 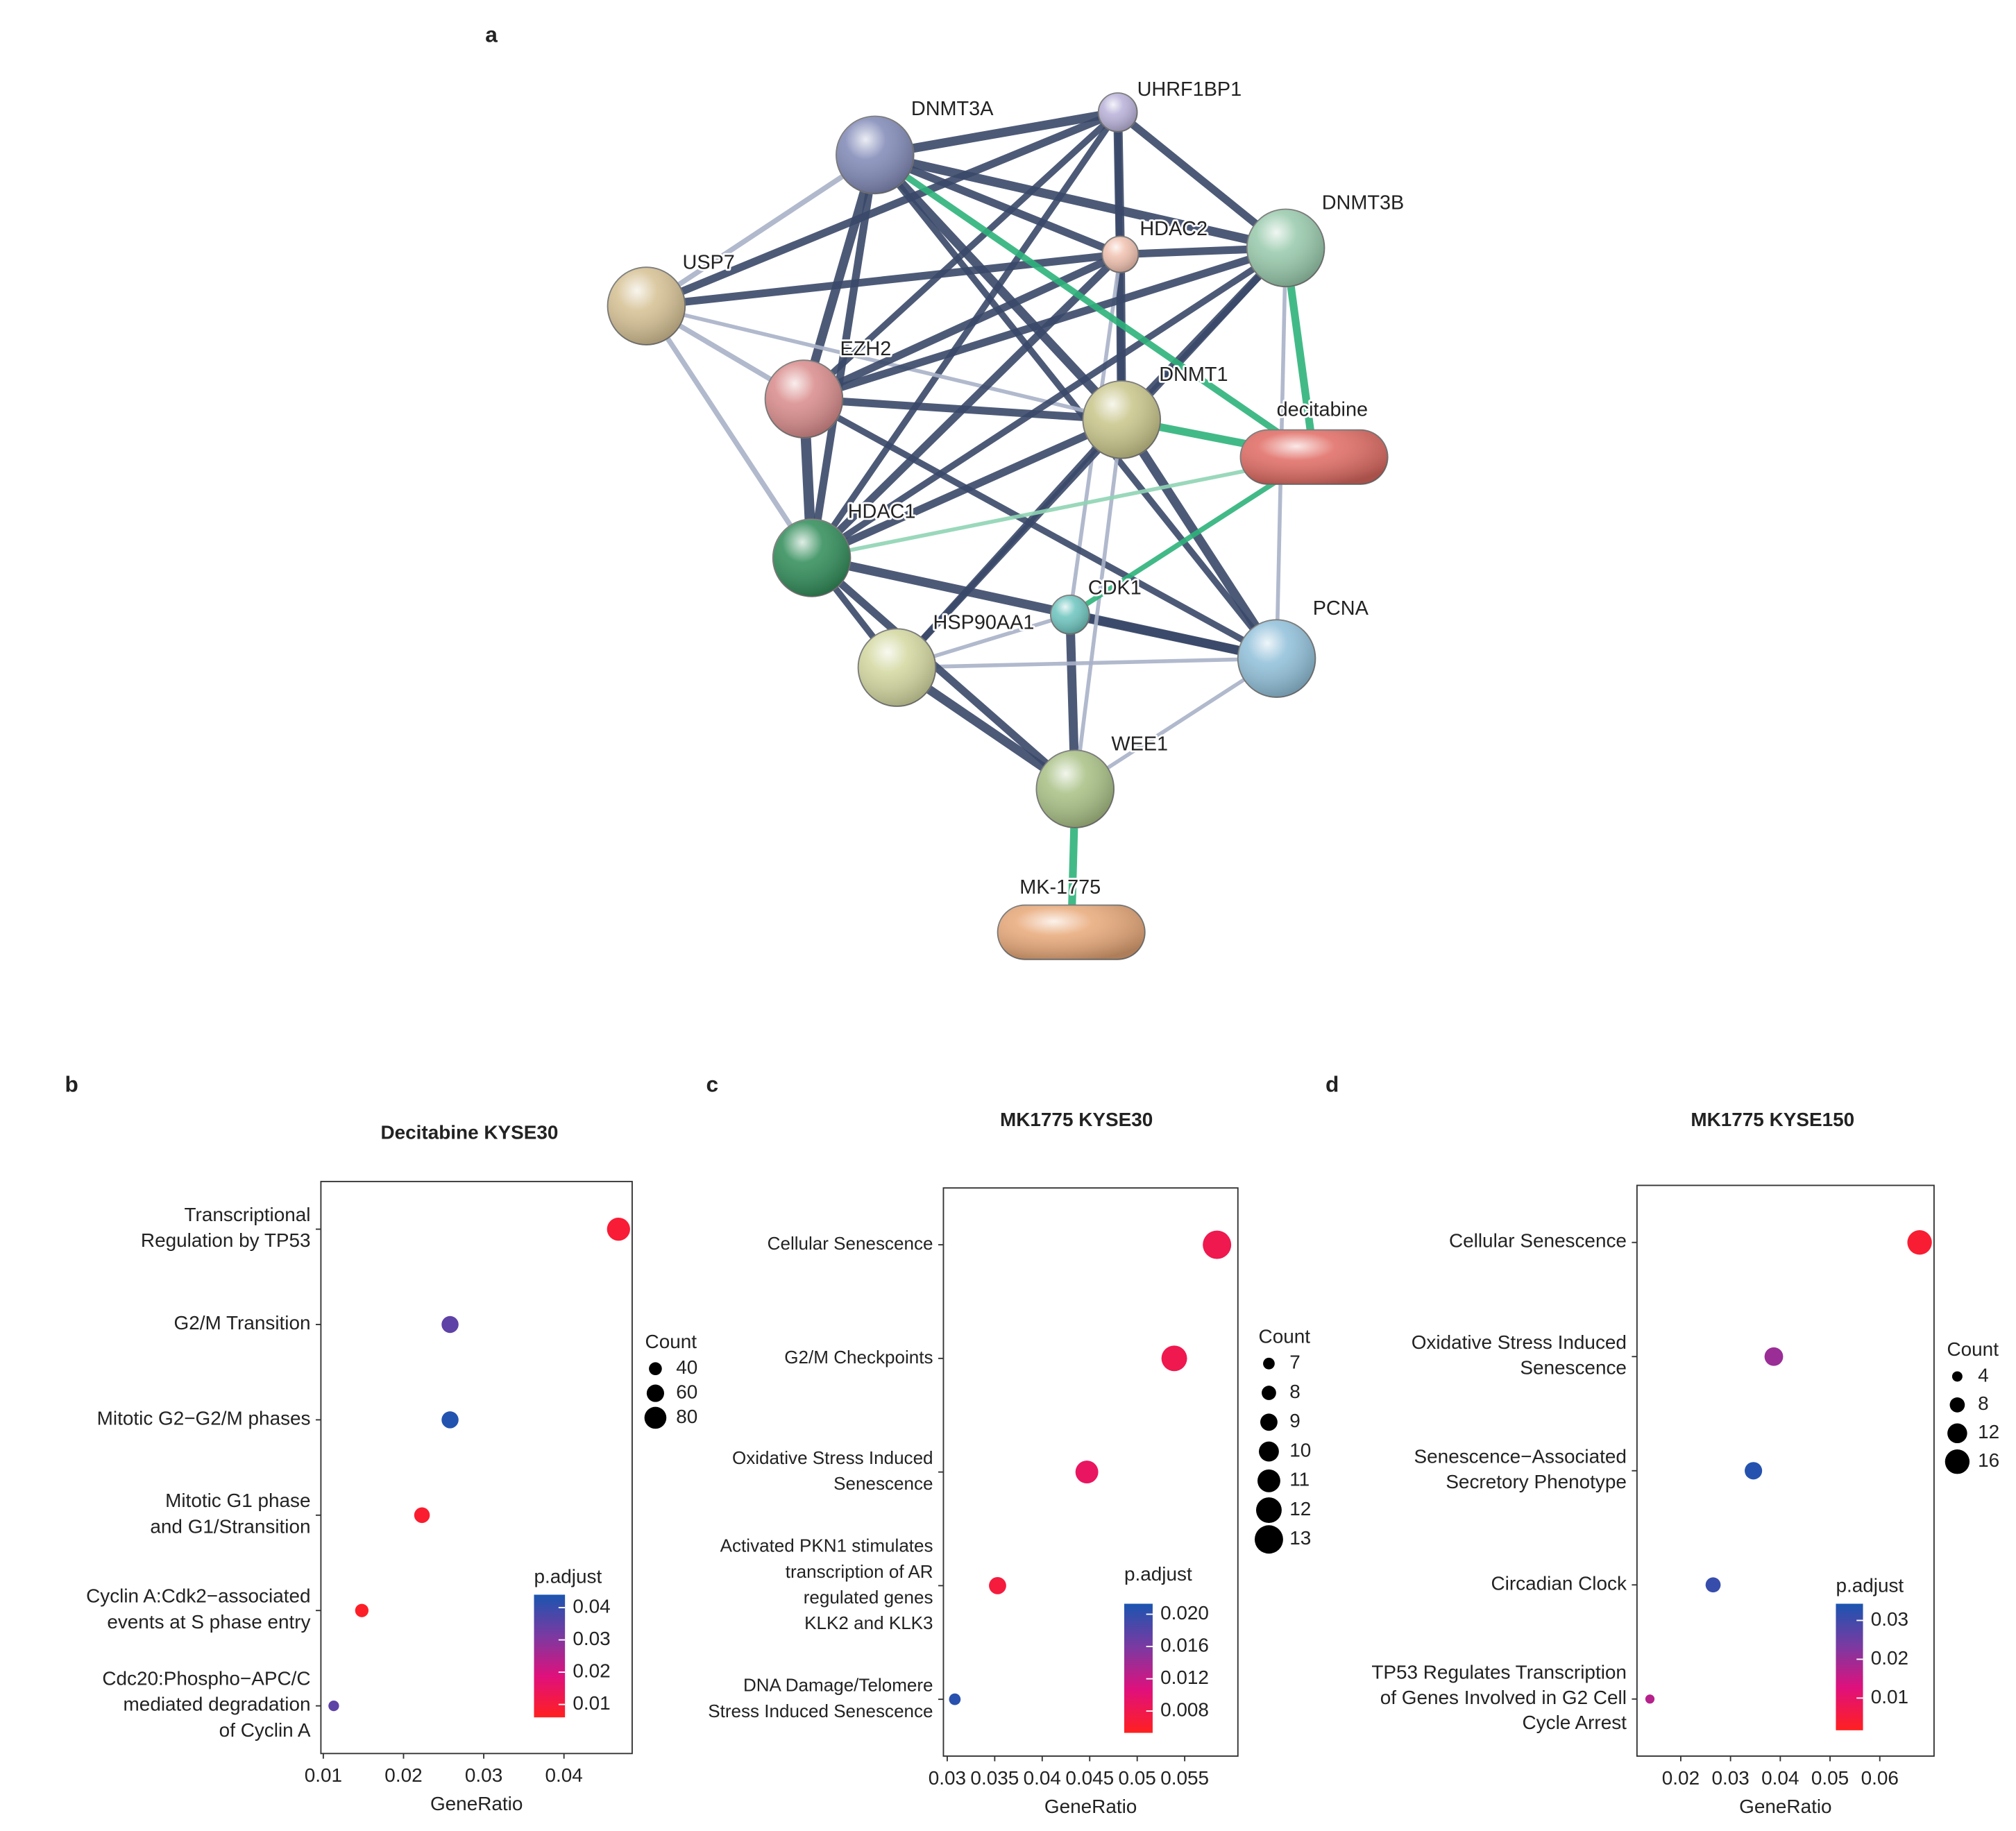 I want to click on category-line: and G1/Stransition, so click(x=230, y=1527).